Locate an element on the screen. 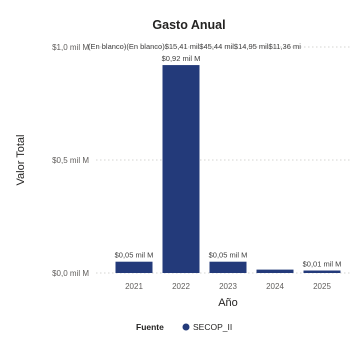  x-tick-label: 2023 is located at coordinates (228, 286).